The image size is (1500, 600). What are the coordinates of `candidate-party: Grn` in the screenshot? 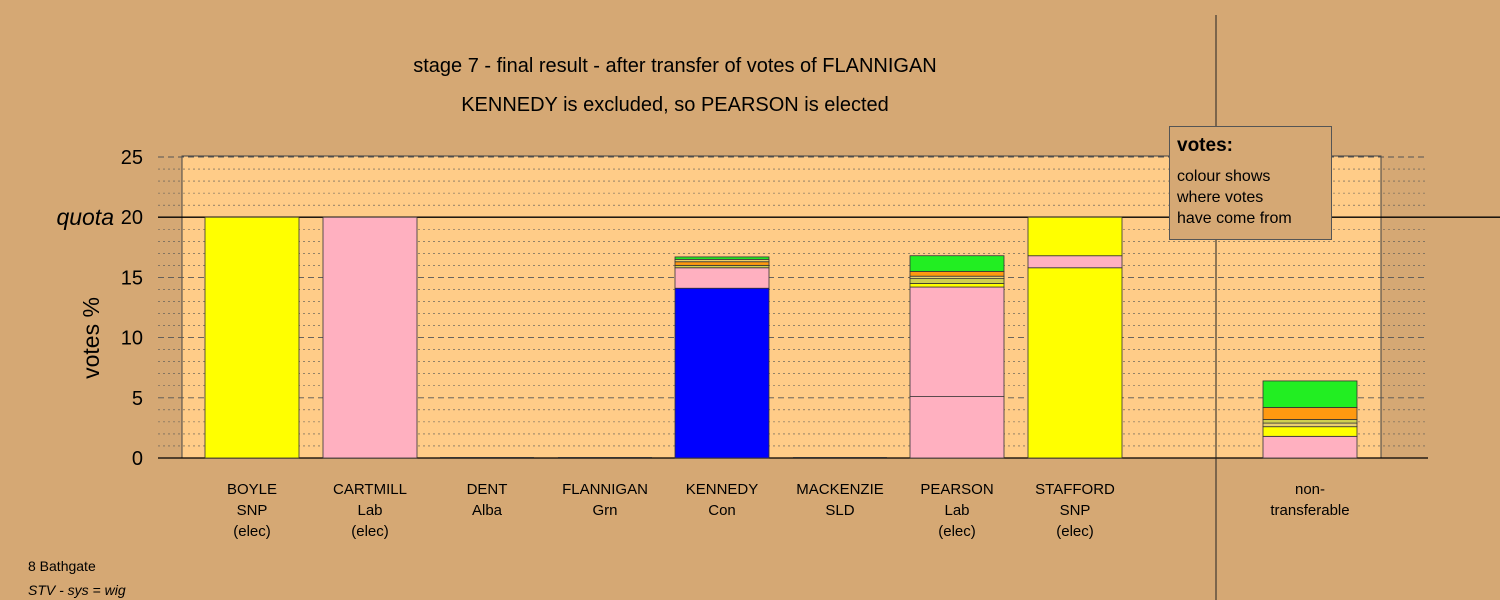 It's located at (604, 510).